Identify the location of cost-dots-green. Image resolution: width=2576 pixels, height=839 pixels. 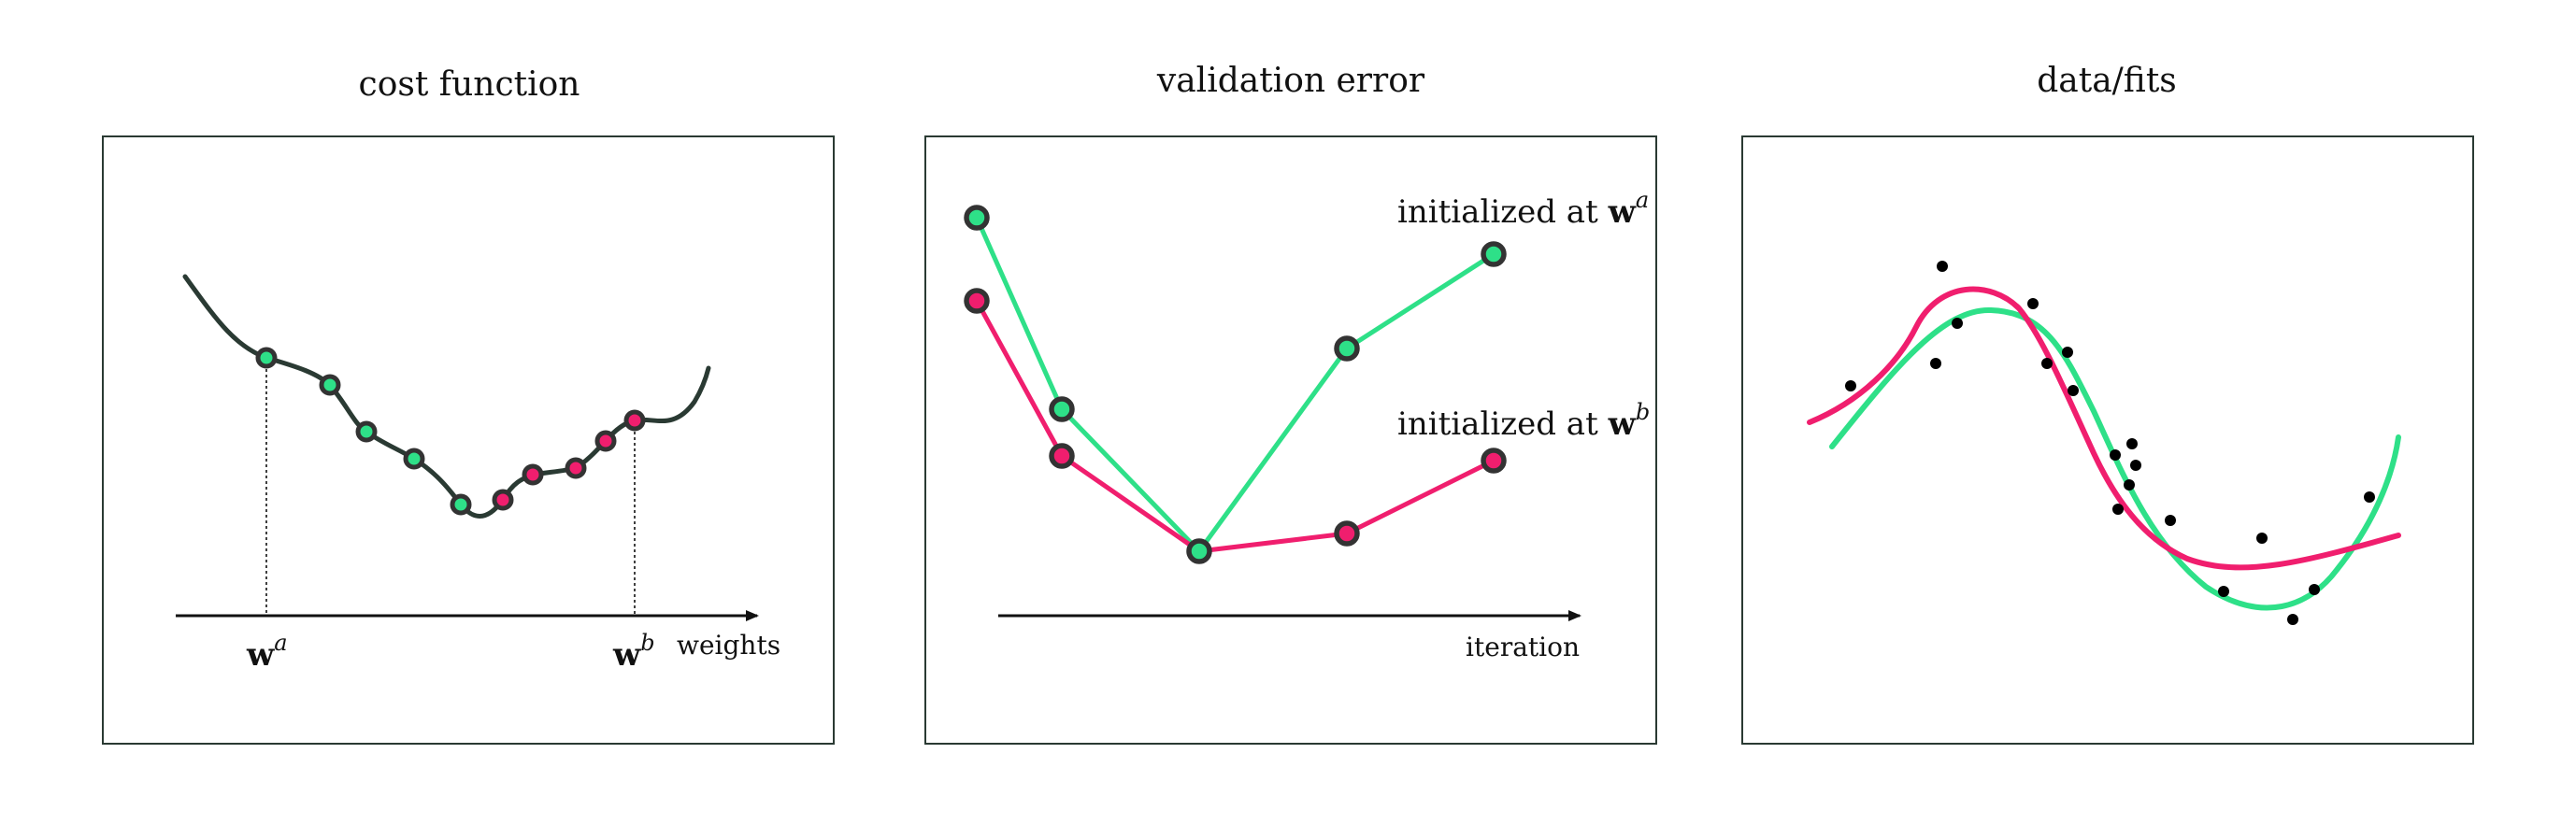
(363, 431).